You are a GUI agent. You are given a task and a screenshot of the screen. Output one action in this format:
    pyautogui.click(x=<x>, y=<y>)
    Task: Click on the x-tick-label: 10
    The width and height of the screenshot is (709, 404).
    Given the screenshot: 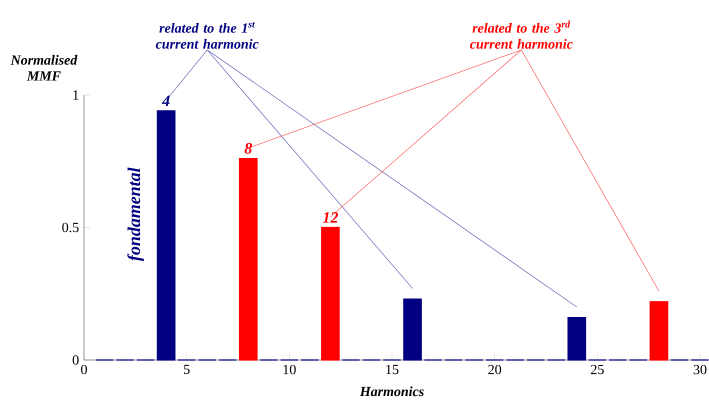 What is the action you would take?
    pyautogui.click(x=290, y=369)
    